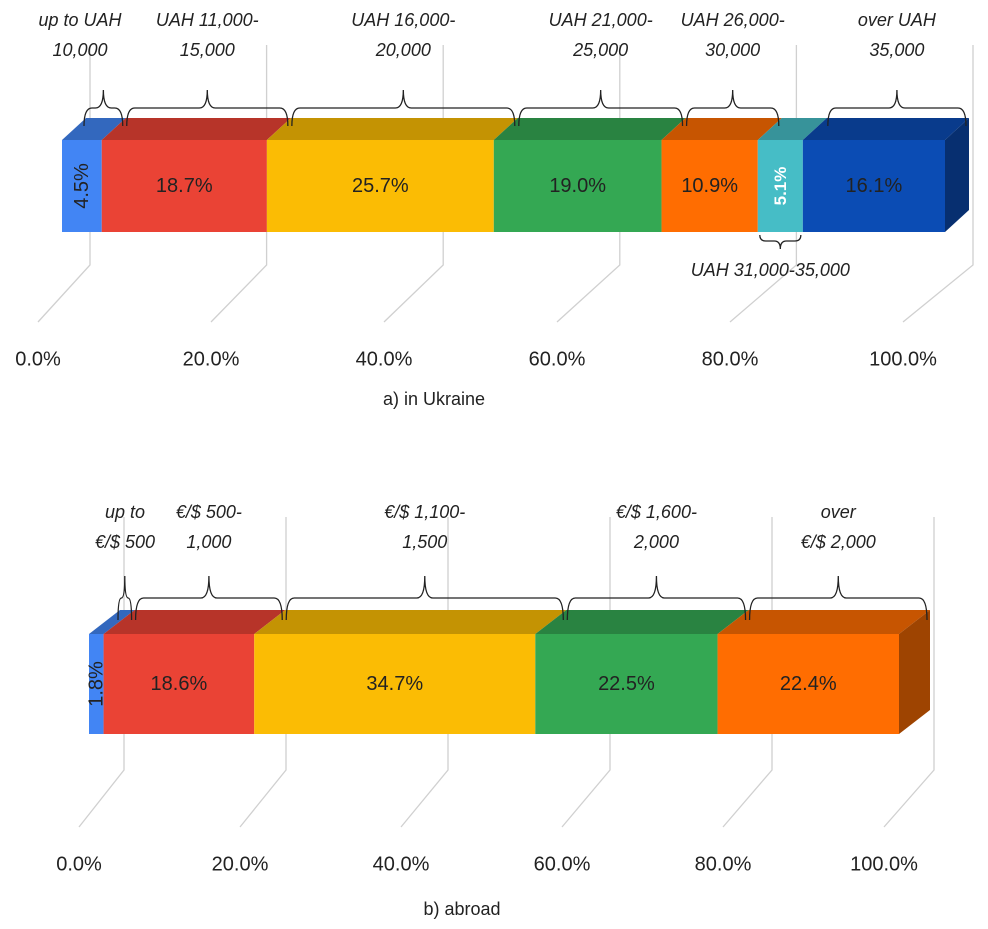  I want to click on range-annotation-0: up to UAH 10,000, so click(81, 68).